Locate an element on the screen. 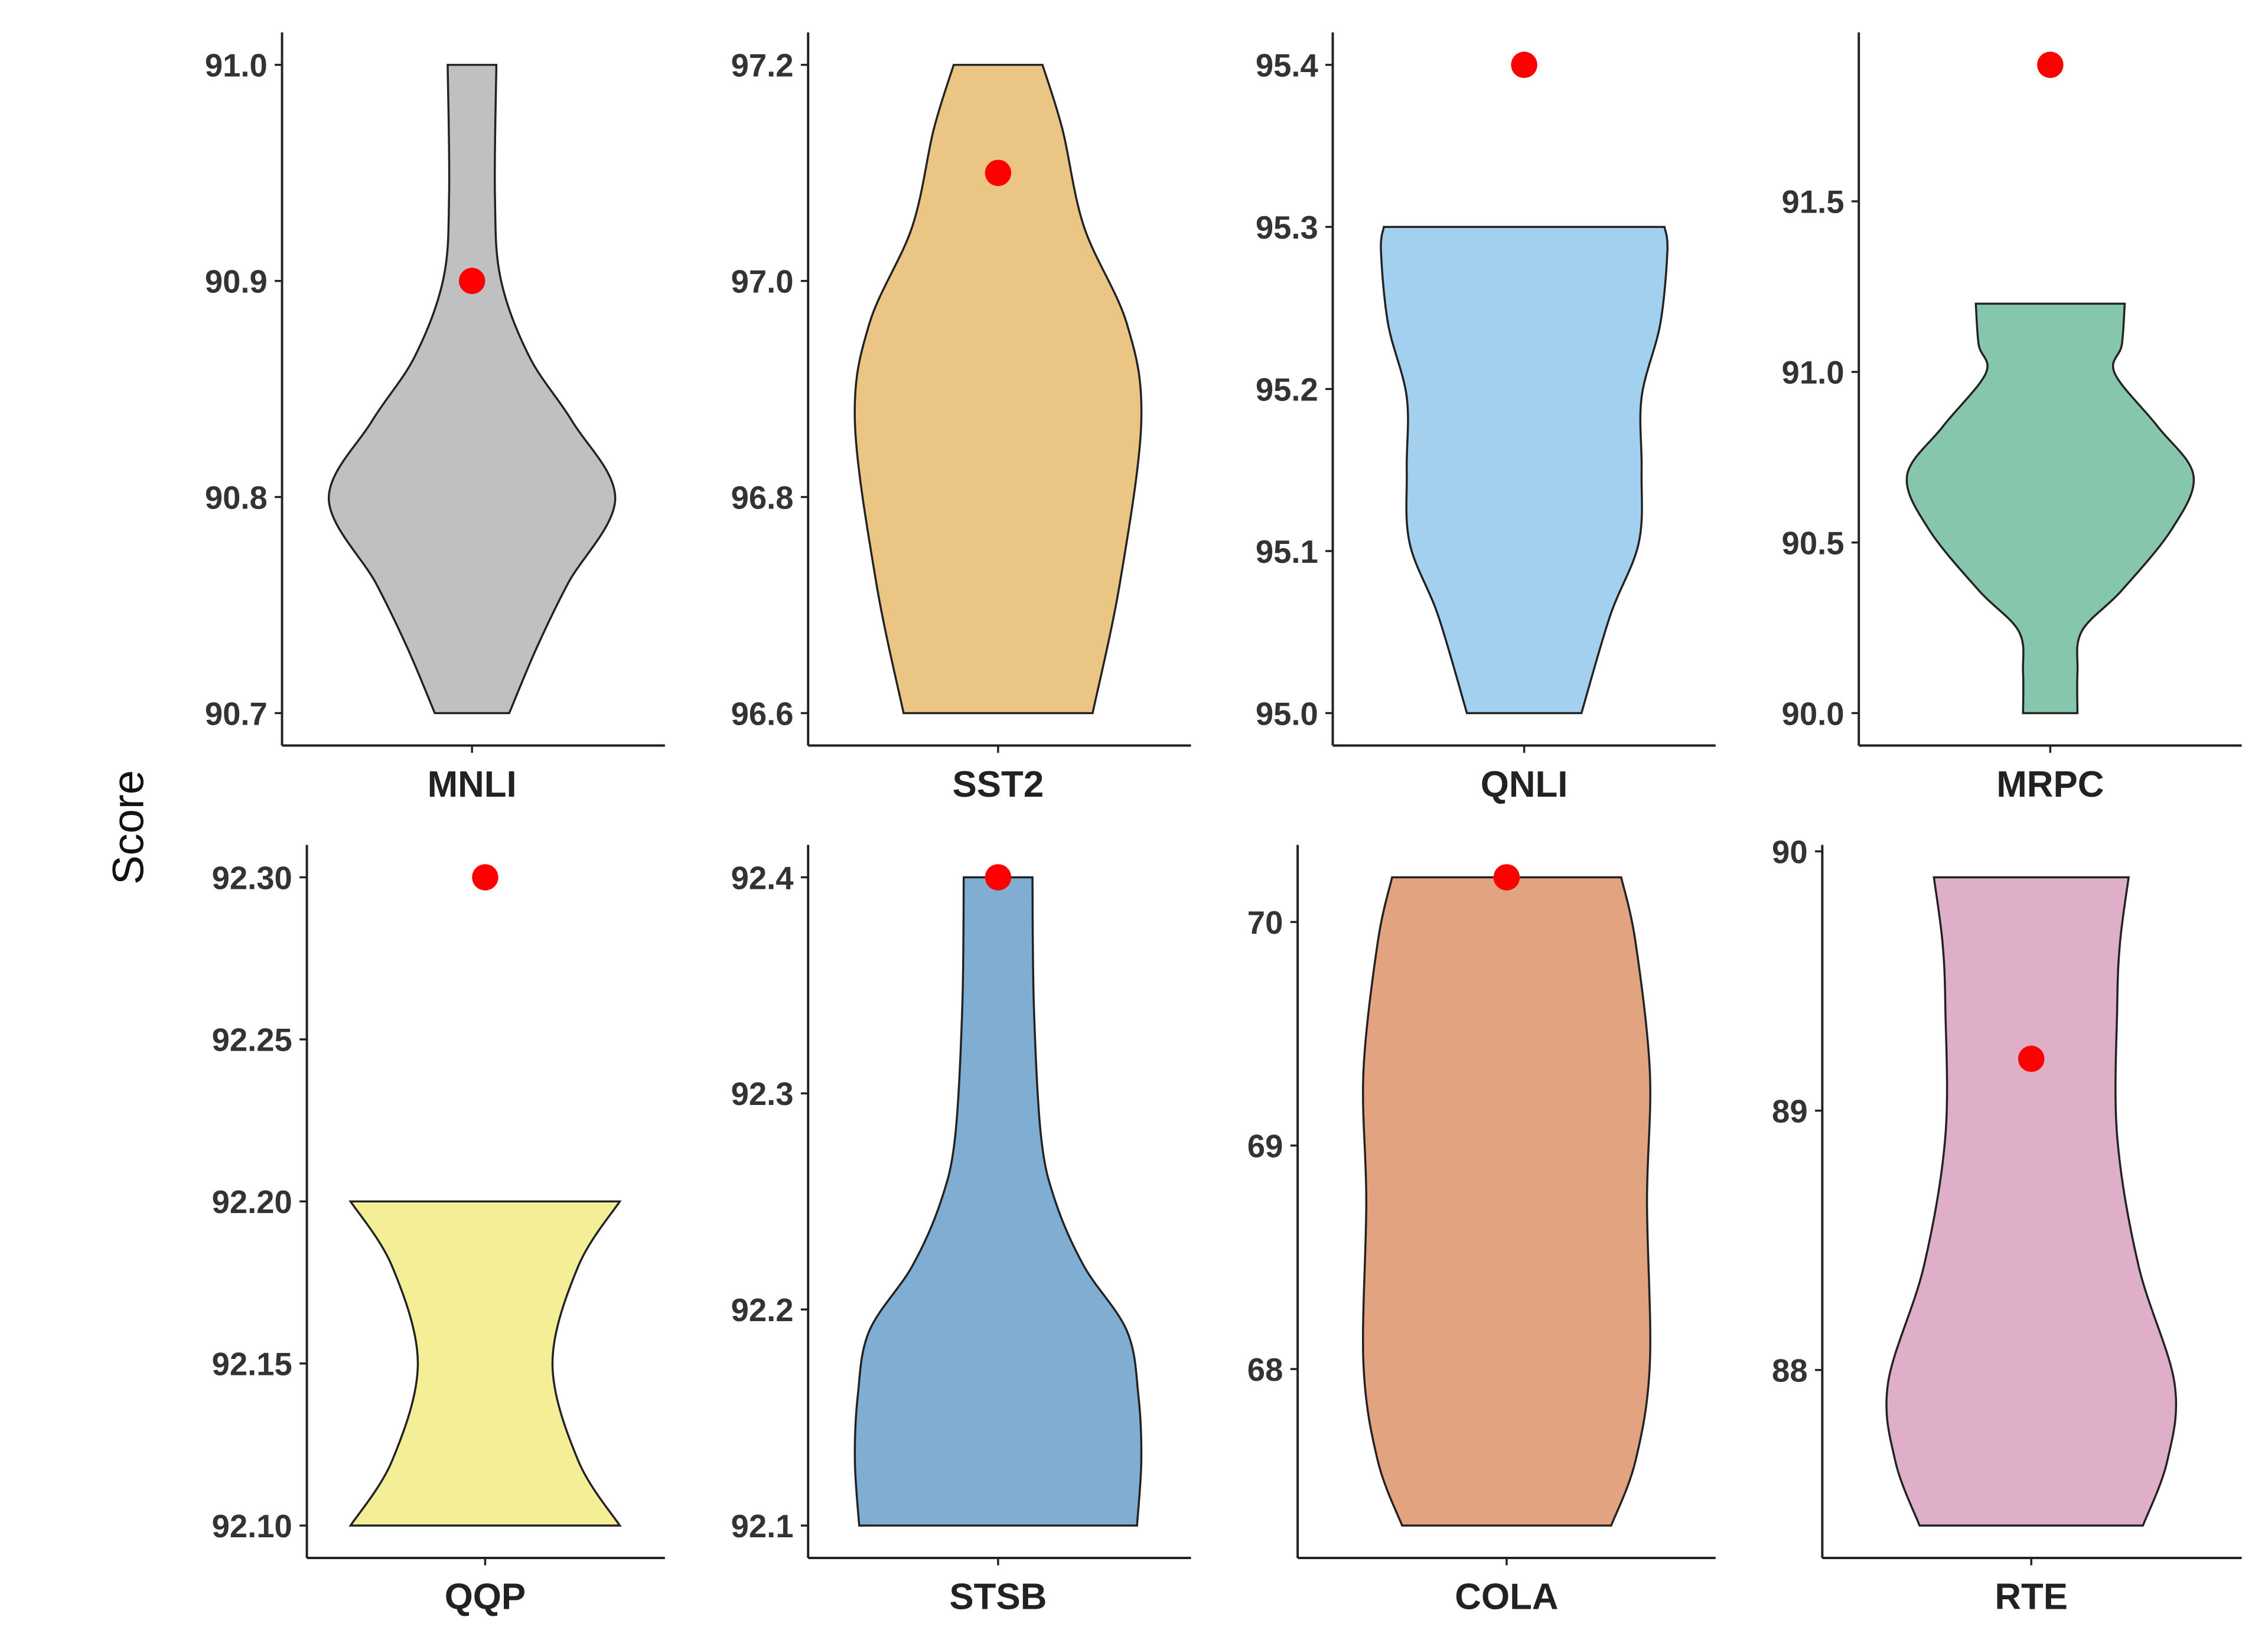 Image resolution: width=2268 pixels, height=1643 pixels. violin-qqp is located at coordinates (485, 1363).